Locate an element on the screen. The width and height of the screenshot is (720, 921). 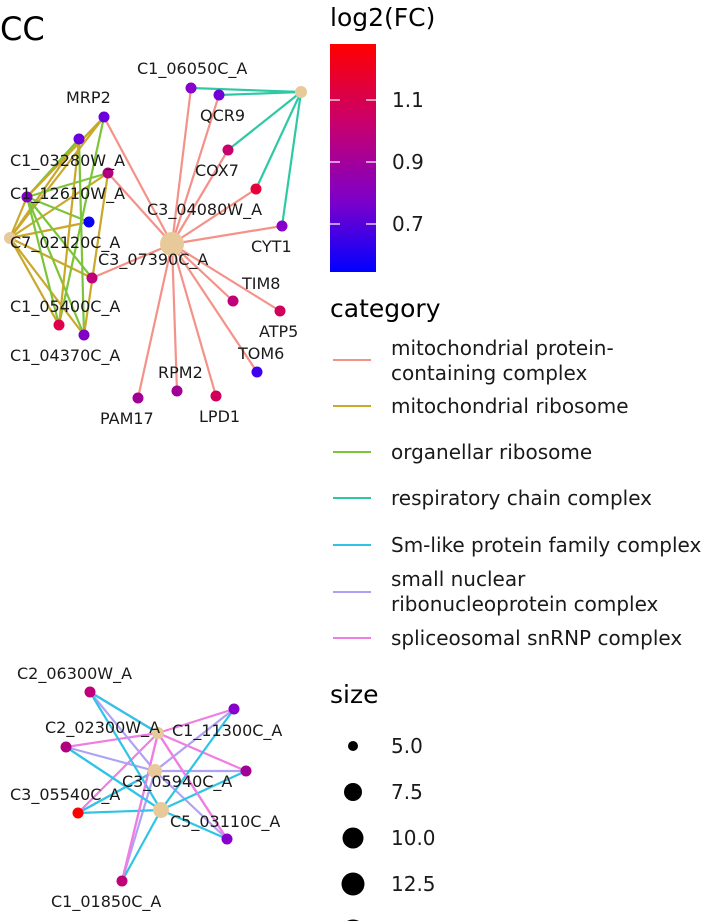
gene-label: C1_01850C_A is located at coordinates (106, 902).